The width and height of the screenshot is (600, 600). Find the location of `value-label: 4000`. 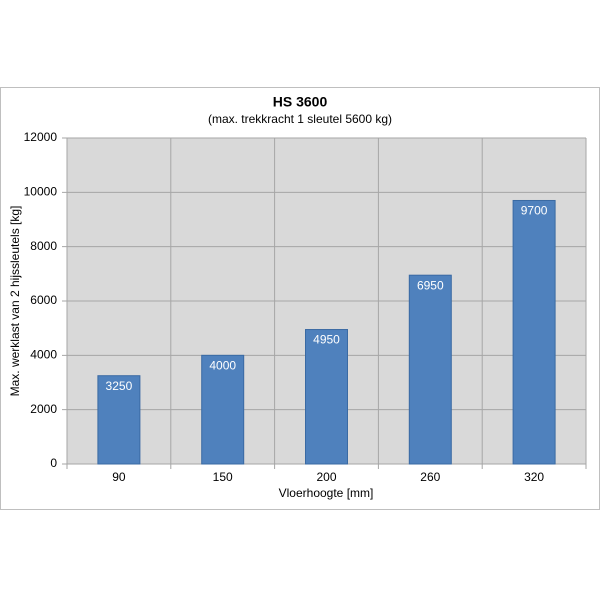

value-label: 4000 is located at coordinates (222, 366).